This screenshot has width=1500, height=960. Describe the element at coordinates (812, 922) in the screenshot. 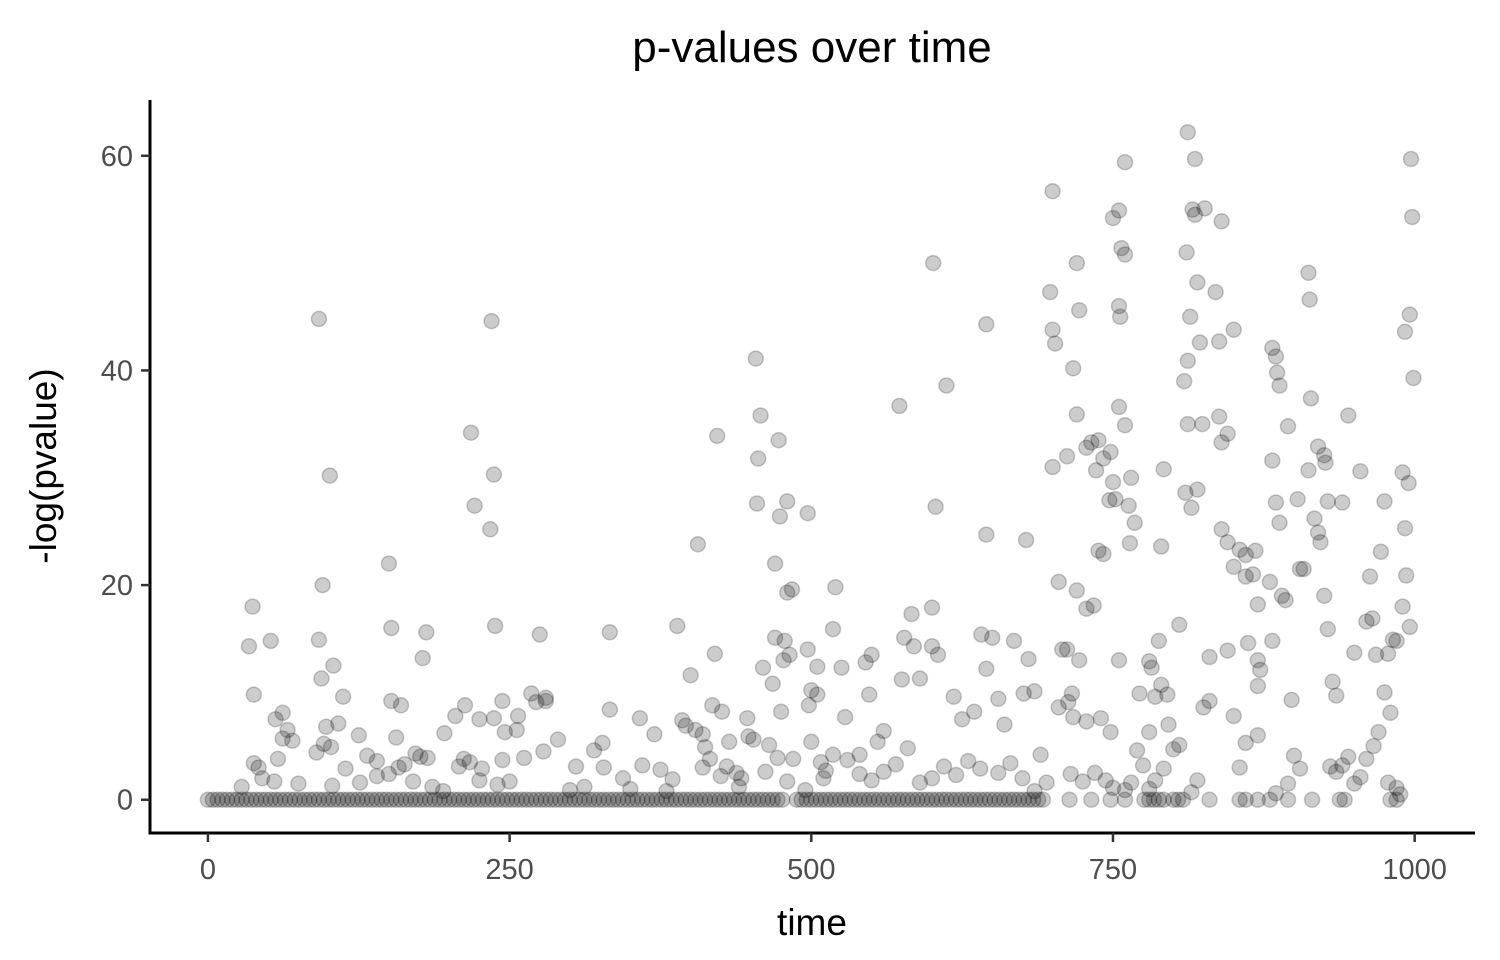

I see `x-axis-title: time` at that location.